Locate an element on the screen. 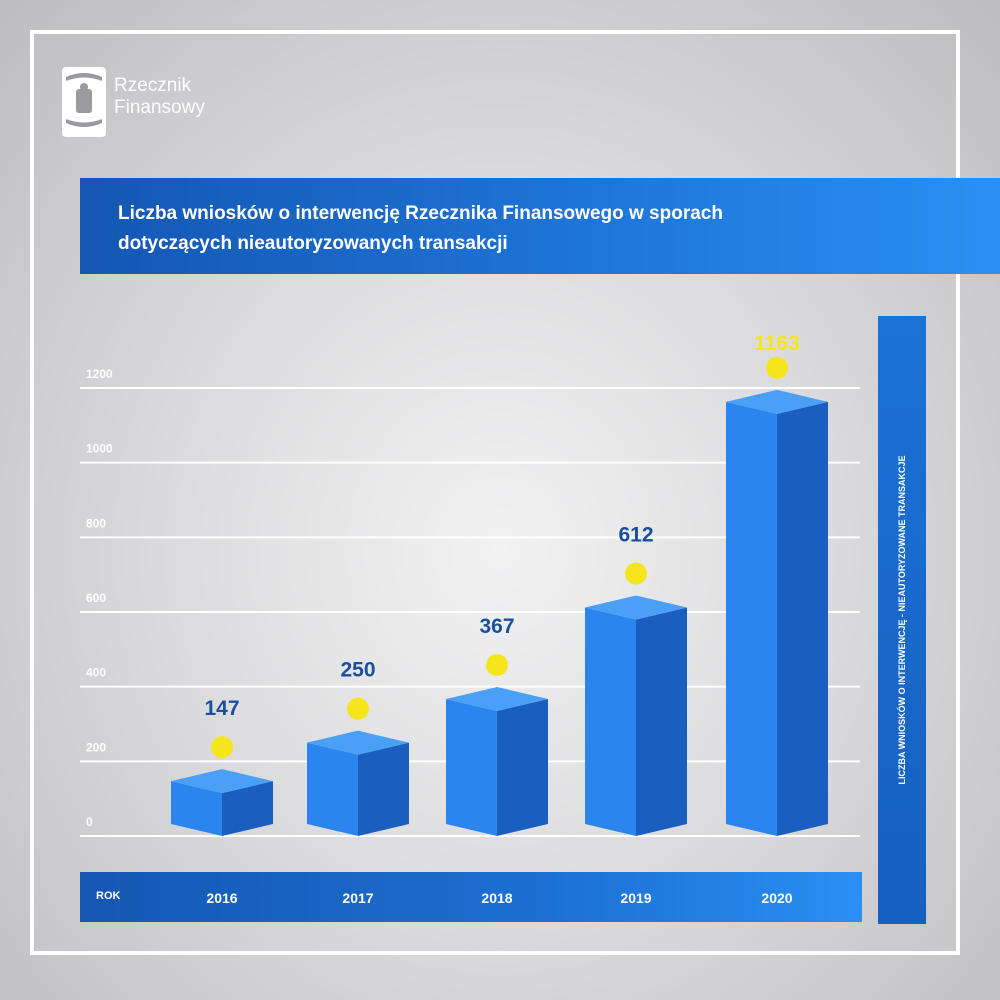 This screenshot has width=1000, height=1000. value-label-2020: 1163 is located at coordinates (777, 343).